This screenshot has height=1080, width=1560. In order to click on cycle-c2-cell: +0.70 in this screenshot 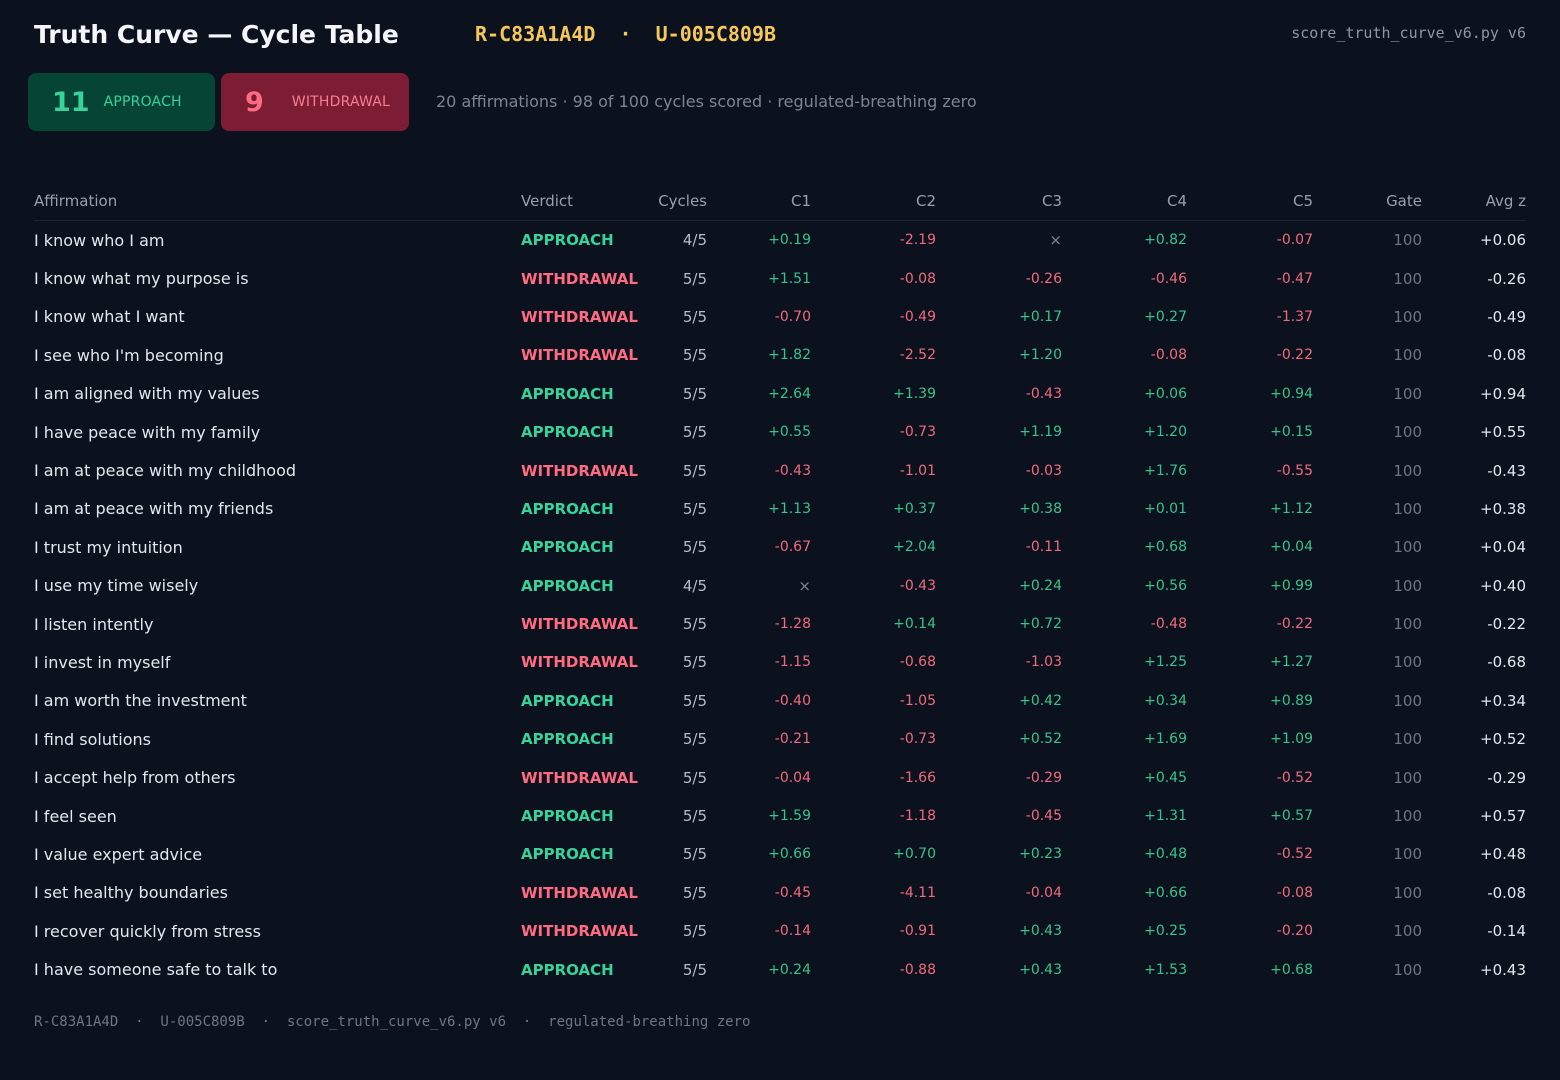, I will do `click(914, 854)`.